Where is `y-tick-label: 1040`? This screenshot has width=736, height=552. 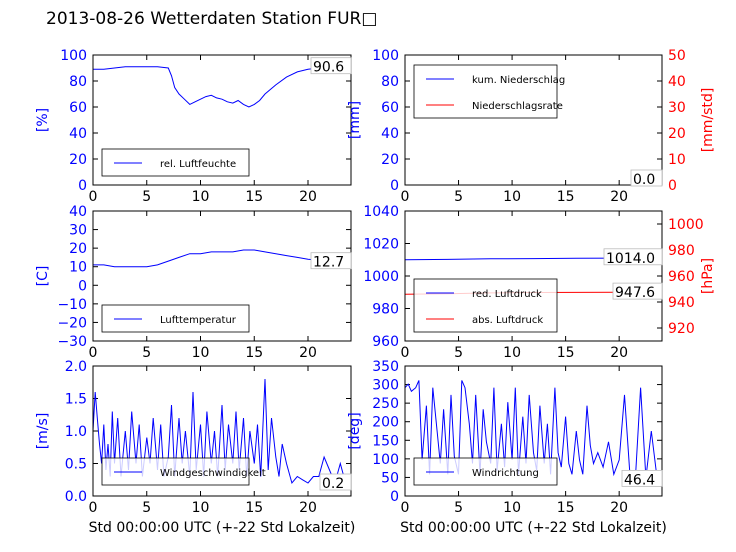 y-tick-label: 1040 is located at coordinates (381, 212).